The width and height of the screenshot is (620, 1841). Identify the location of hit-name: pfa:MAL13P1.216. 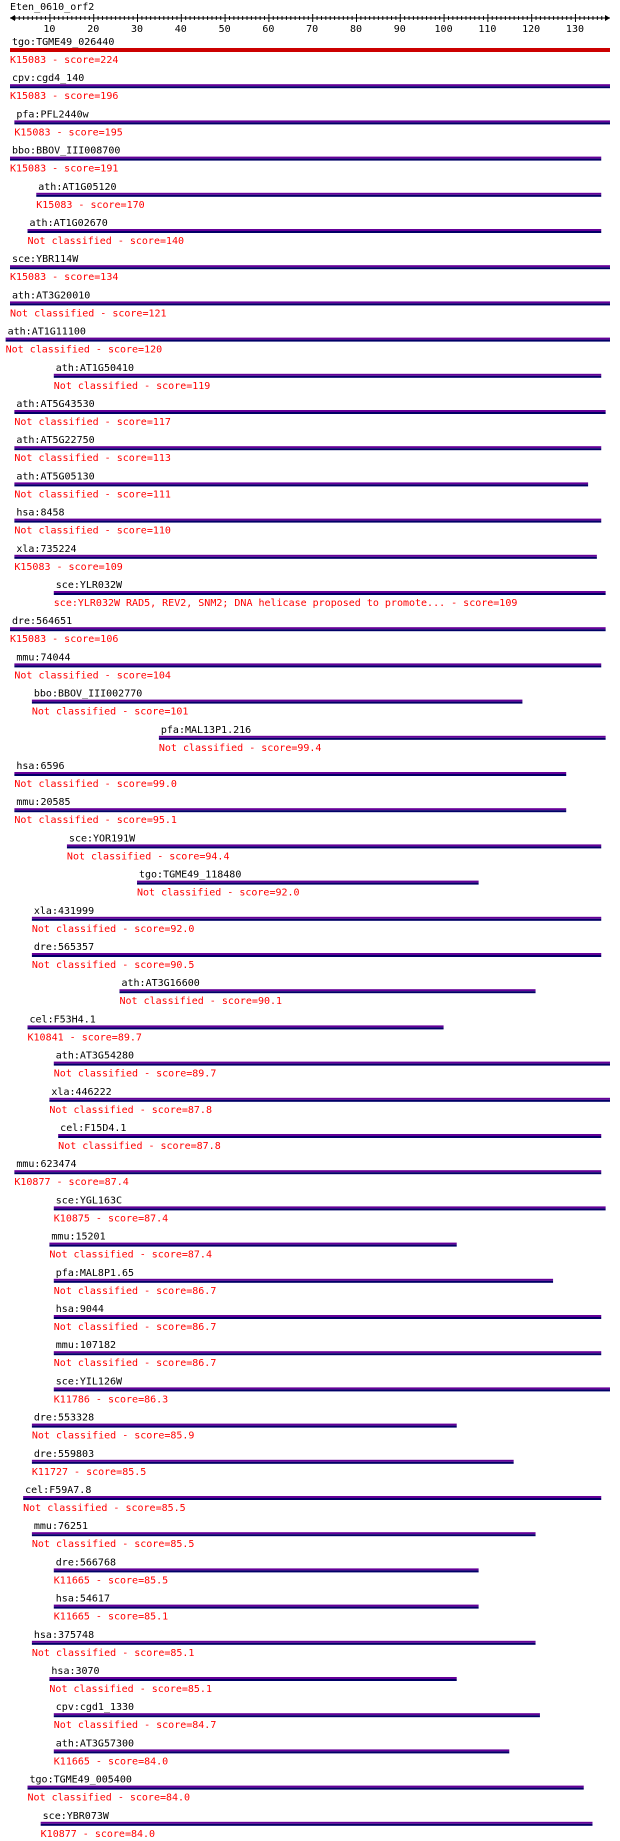
(206, 730).